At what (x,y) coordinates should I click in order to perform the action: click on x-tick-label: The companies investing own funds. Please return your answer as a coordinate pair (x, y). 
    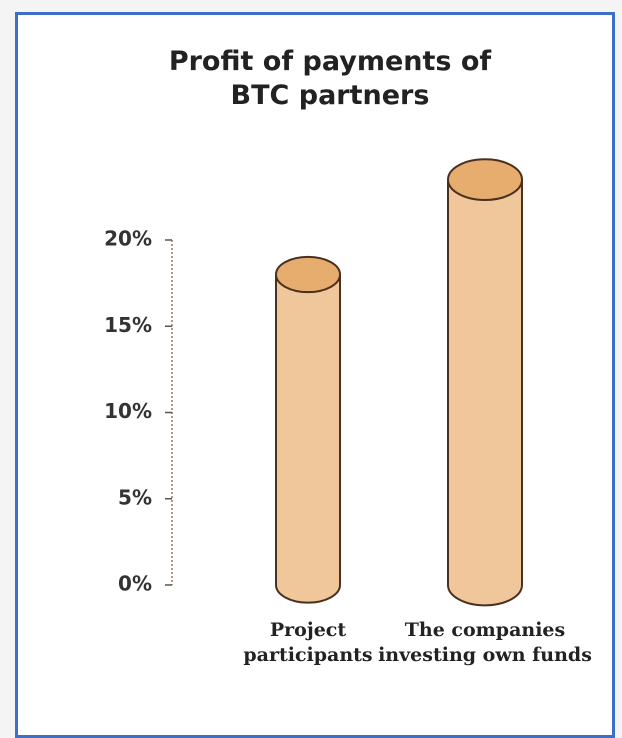
    Looking at the image, I should click on (485, 642).